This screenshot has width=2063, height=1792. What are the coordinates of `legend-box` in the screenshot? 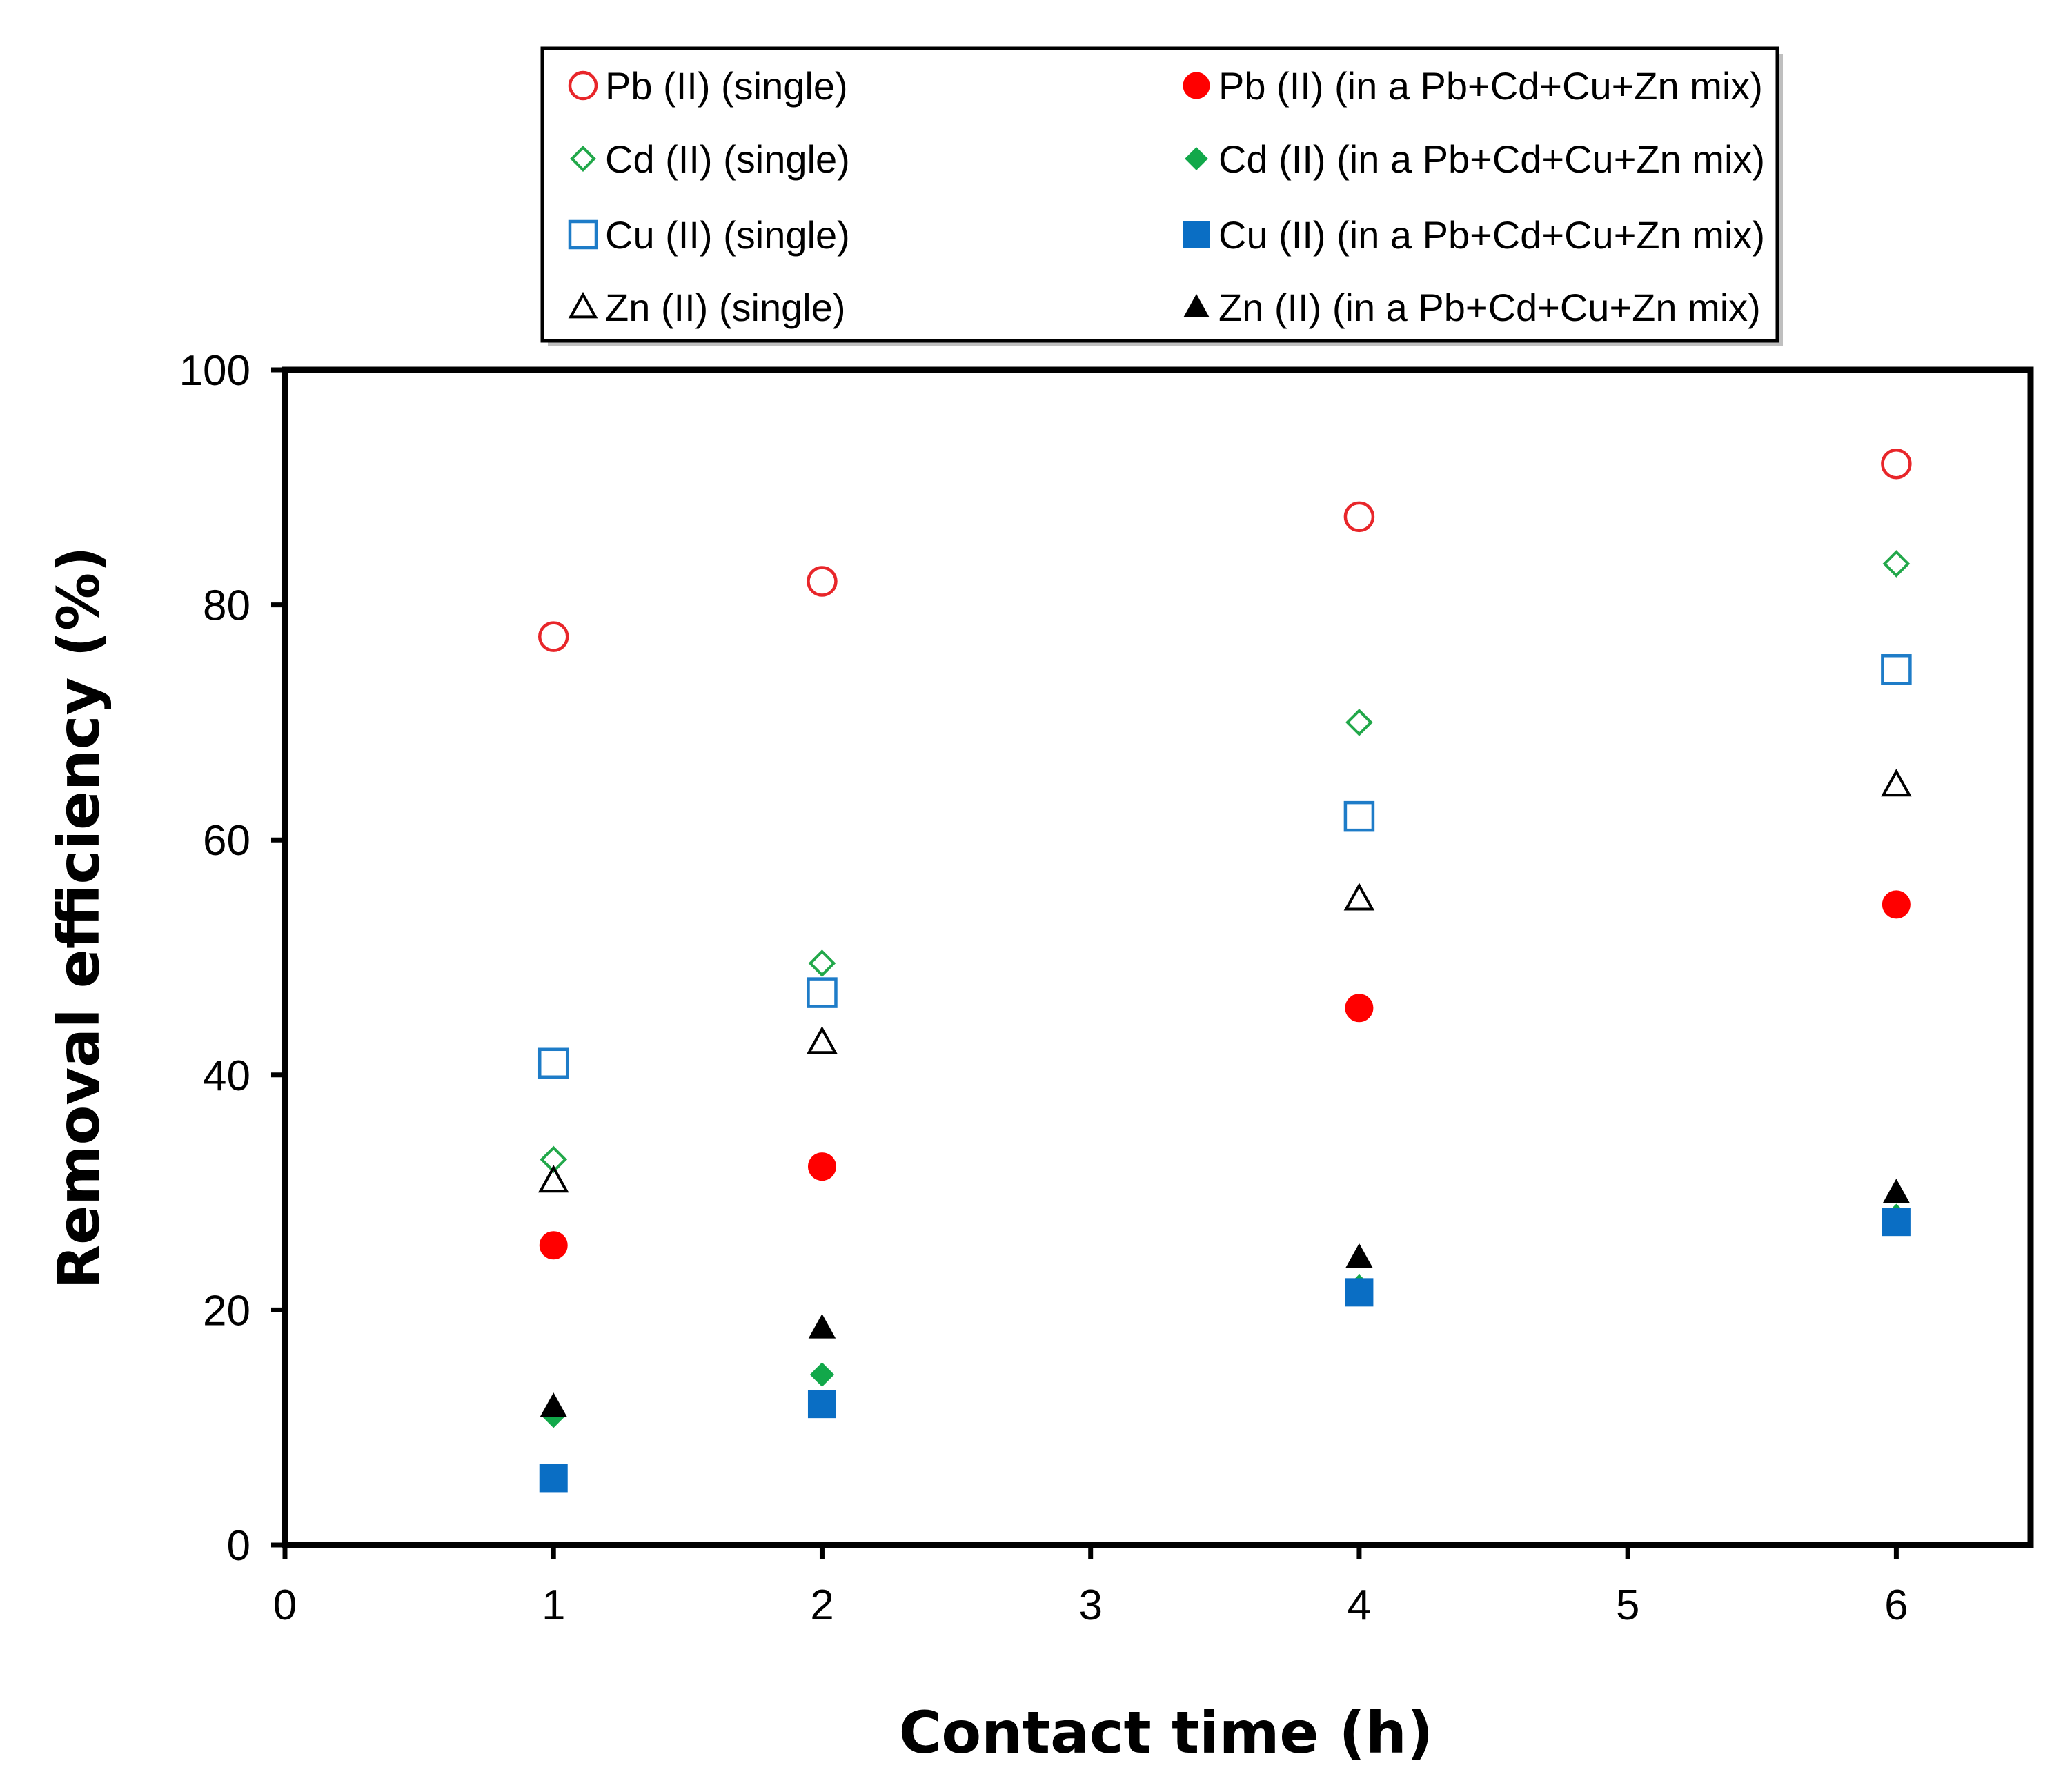 It's located at (1159, 194).